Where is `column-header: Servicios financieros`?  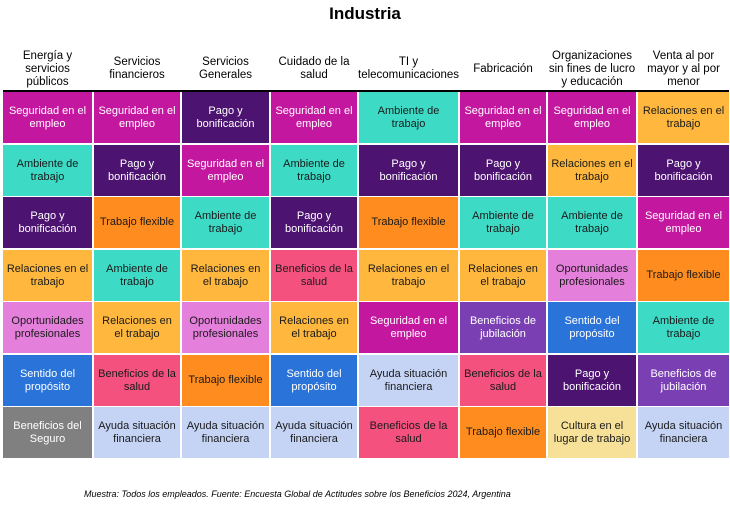
column-header: Servicios financieros is located at coordinates (137, 68).